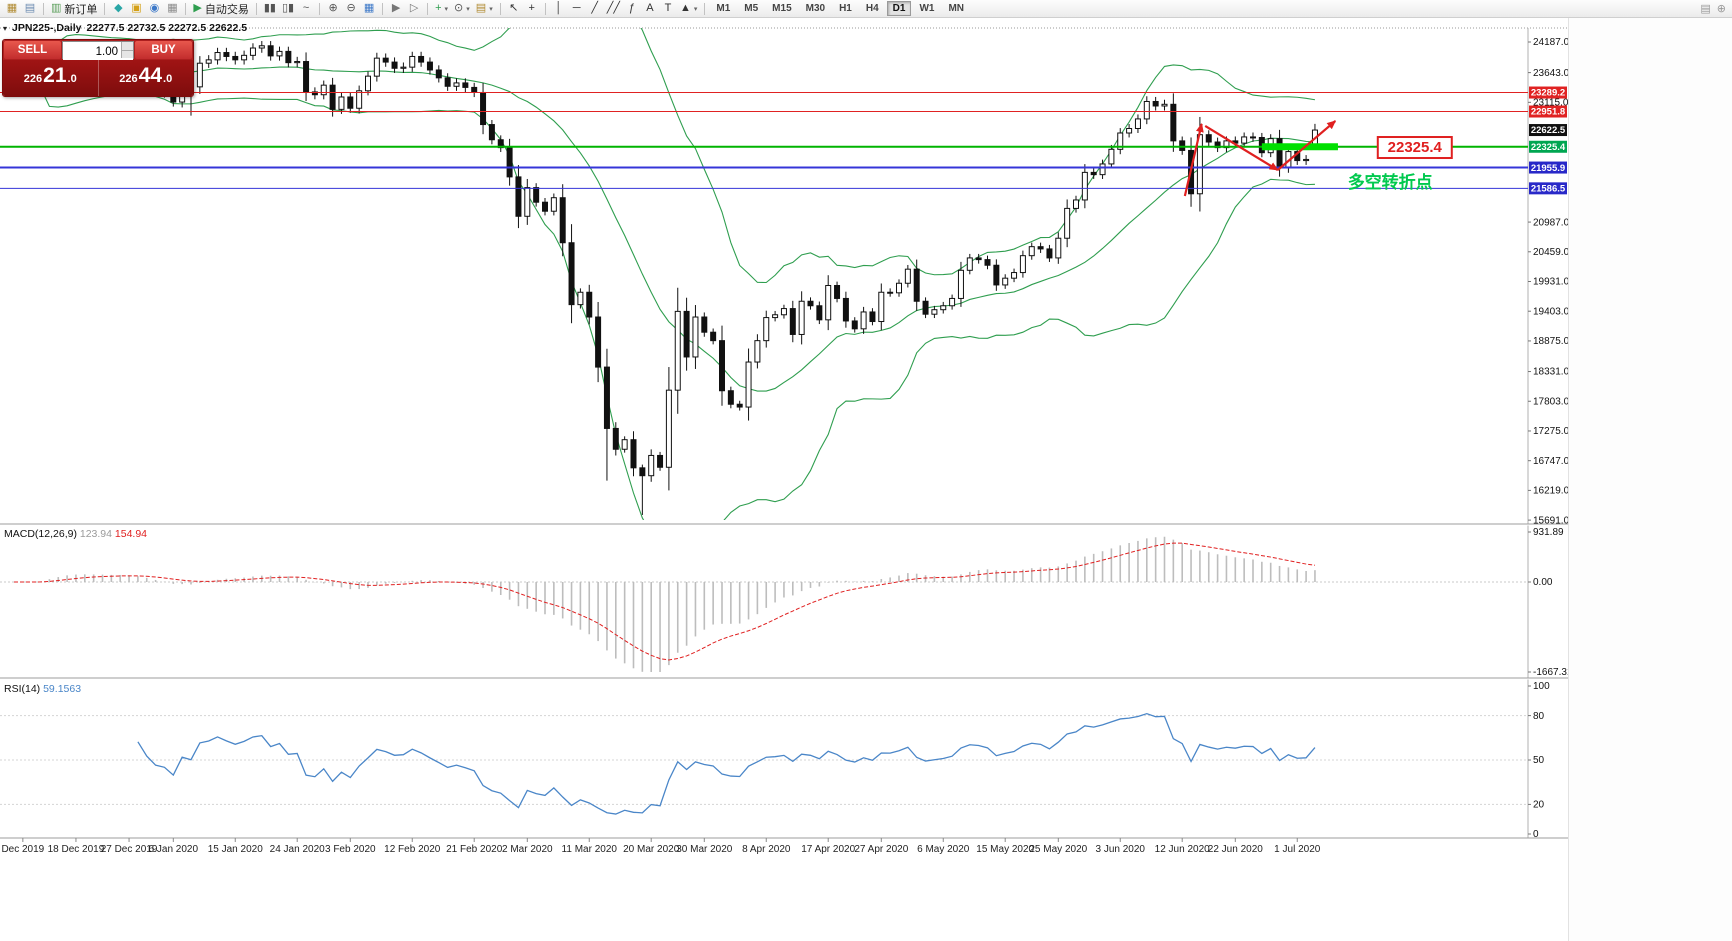  I want to click on toolbar-right-icons: ▤ ⊕, so click(1710, 9).